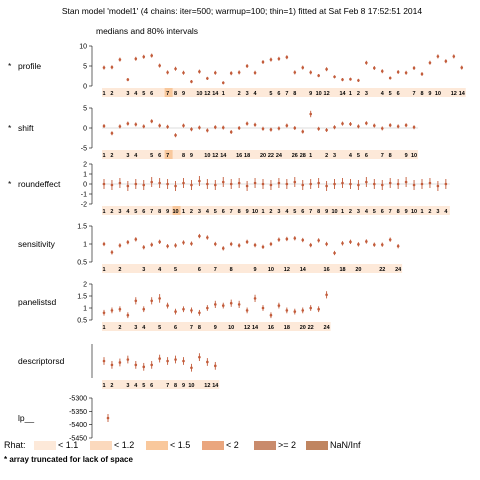 The image size is (480, 480). Describe the element at coordinates (382, 270) in the screenshot. I see `index-label: 22` at that location.